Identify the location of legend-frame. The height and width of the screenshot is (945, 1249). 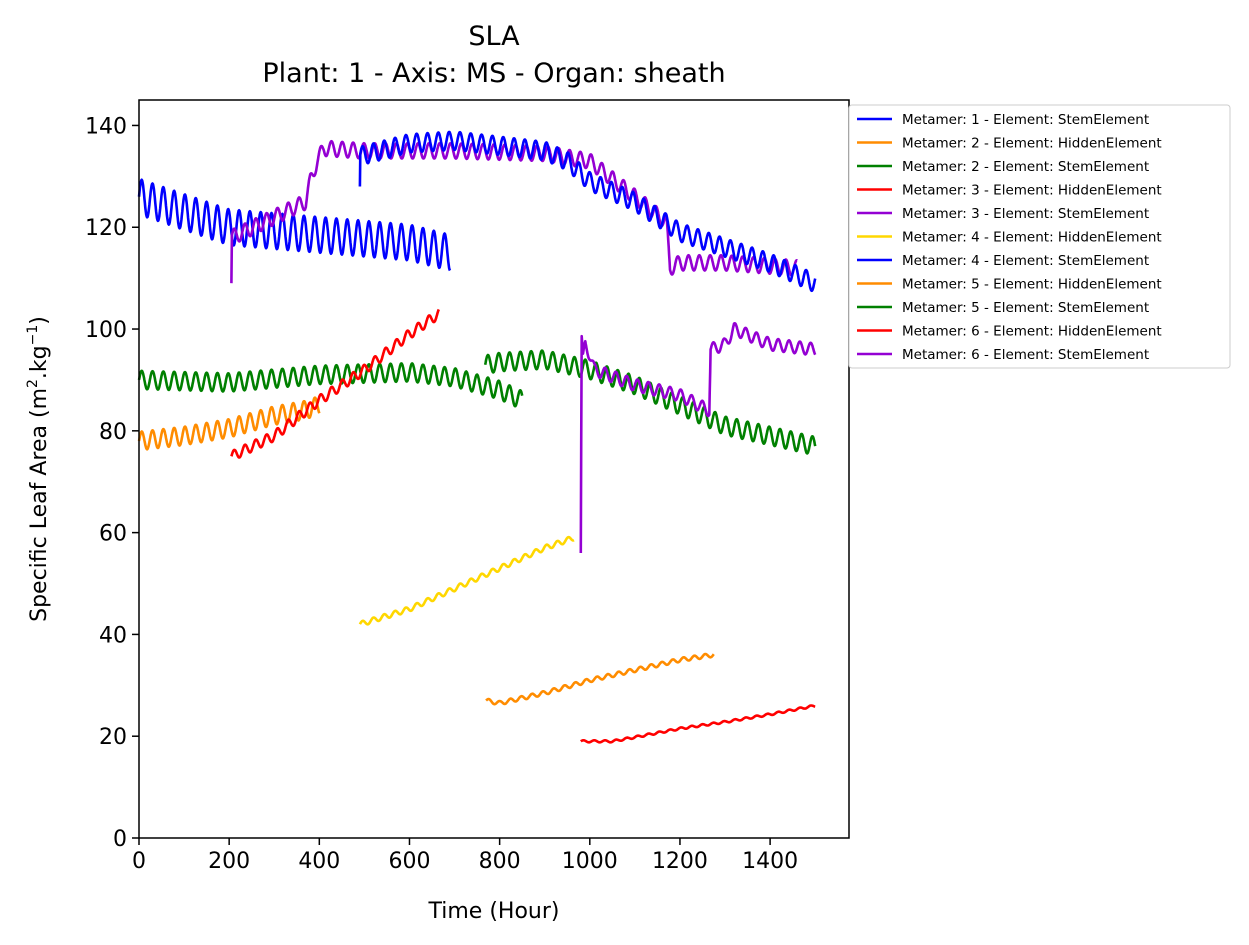
(1039, 236).